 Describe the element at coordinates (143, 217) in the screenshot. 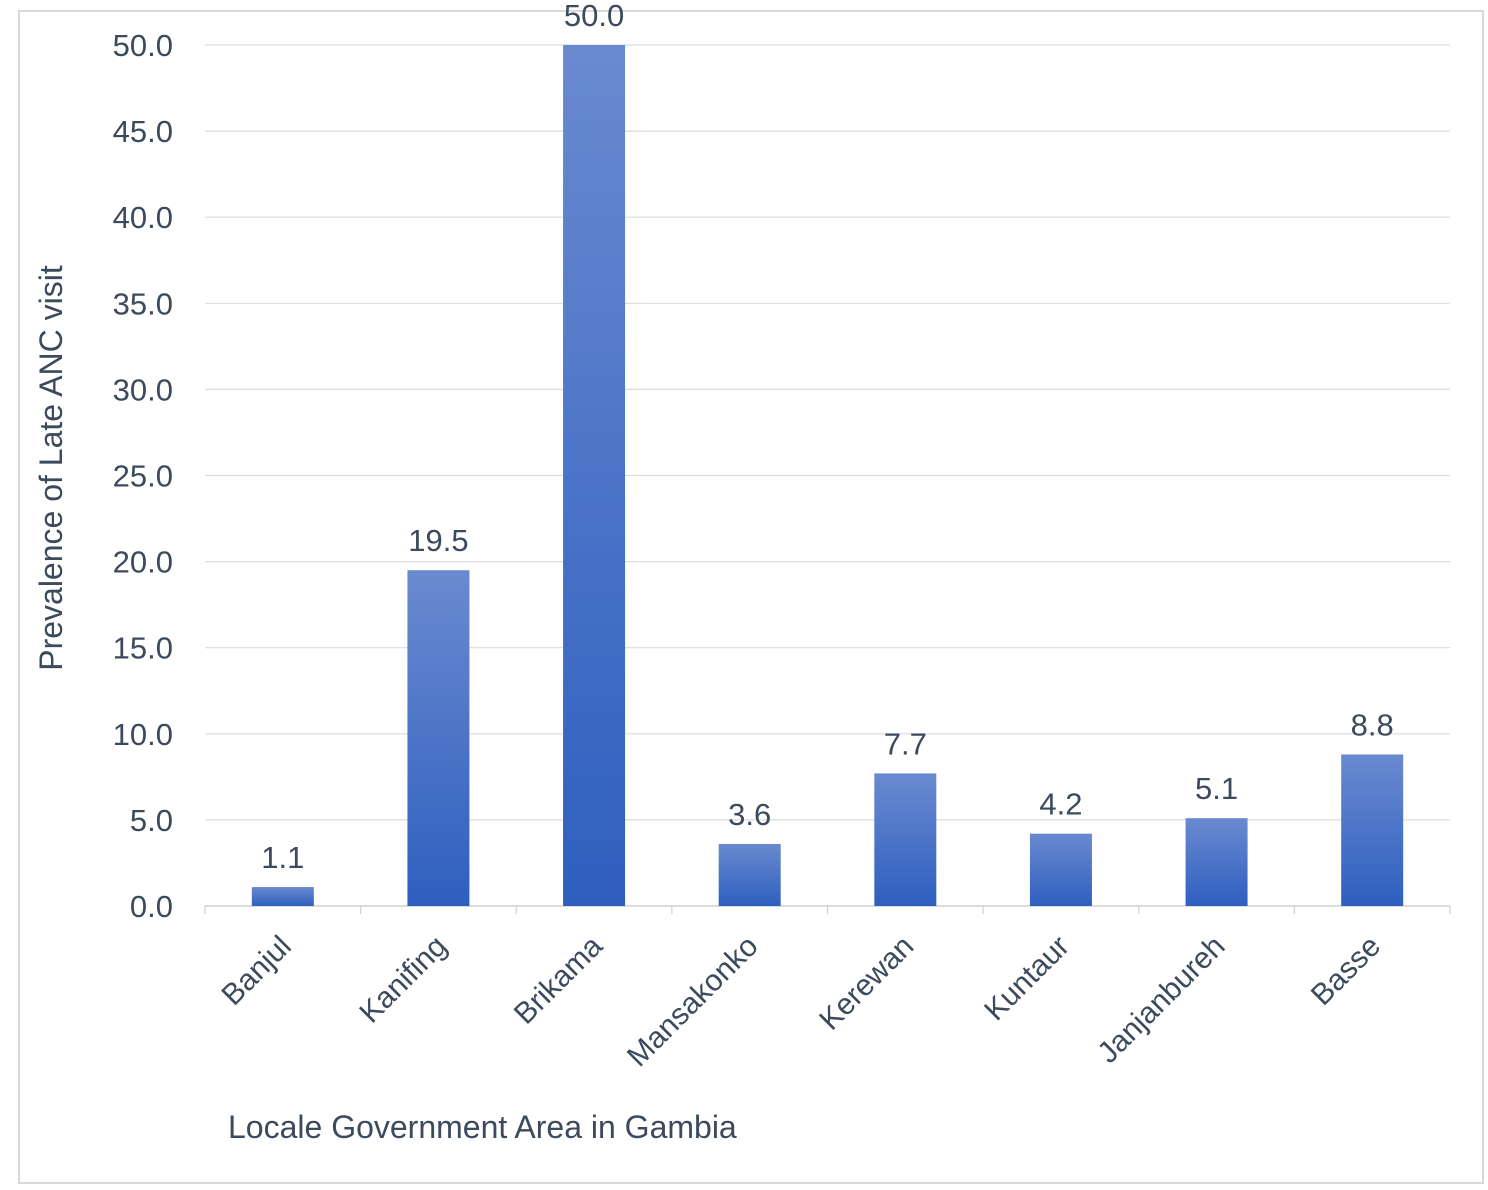

I see `y-tick-label: 40.0` at that location.